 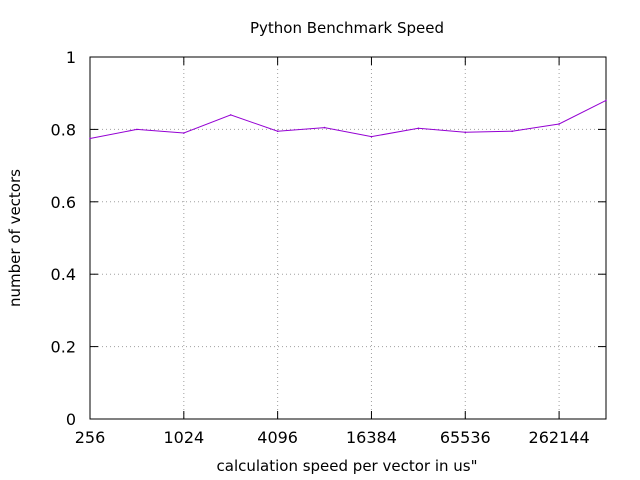 What do you see at coordinates (71, 57) in the screenshot?
I see `y-tick-label: 1` at bounding box center [71, 57].